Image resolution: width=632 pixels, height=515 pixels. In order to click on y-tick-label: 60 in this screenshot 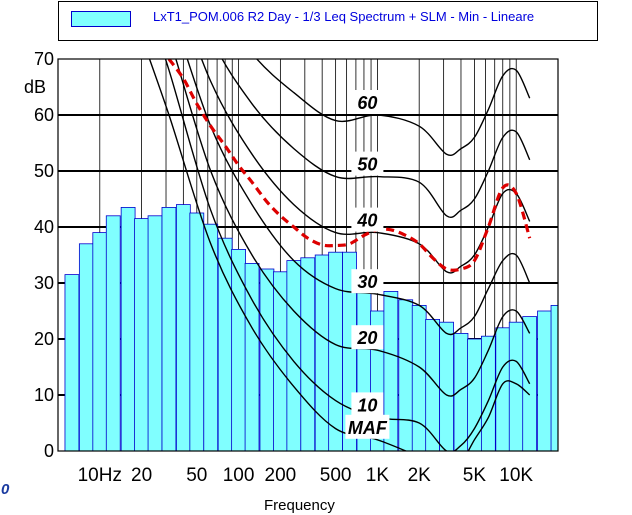, I will do `click(44, 115)`.